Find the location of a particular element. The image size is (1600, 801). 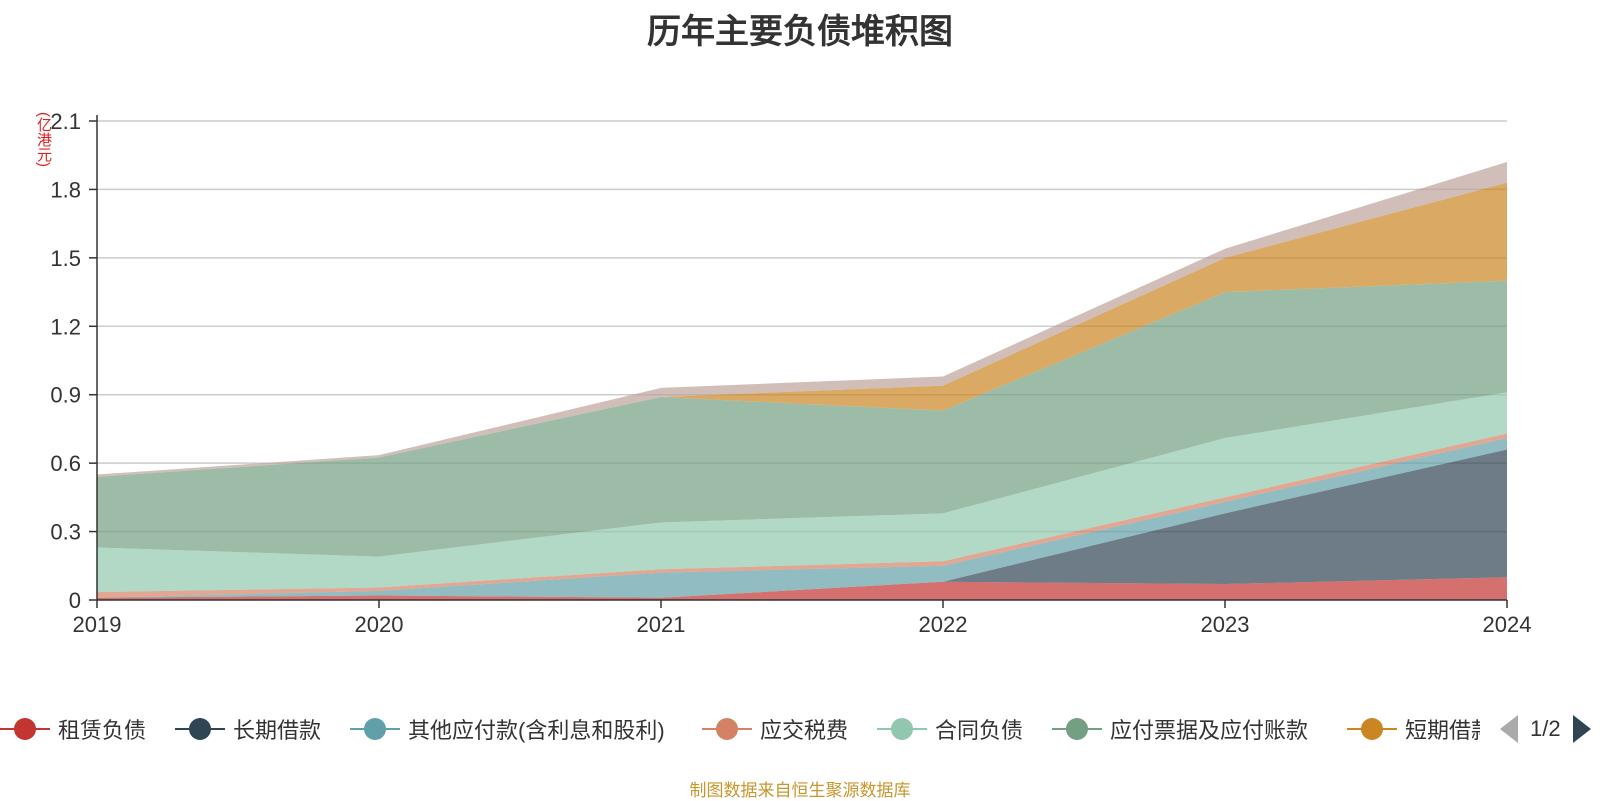

x-tick-label: 2022 is located at coordinates (943, 624).